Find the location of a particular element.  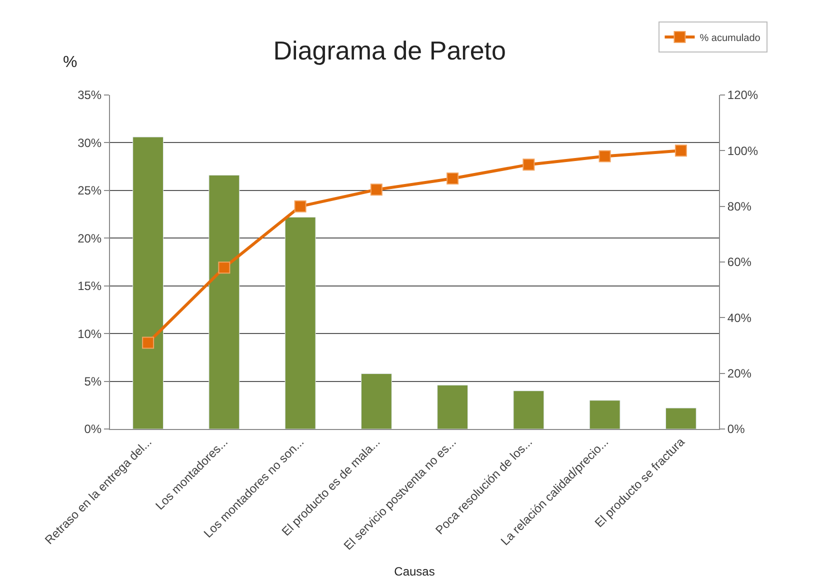

y2-tick-label: 40% is located at coordinates (739, 317).